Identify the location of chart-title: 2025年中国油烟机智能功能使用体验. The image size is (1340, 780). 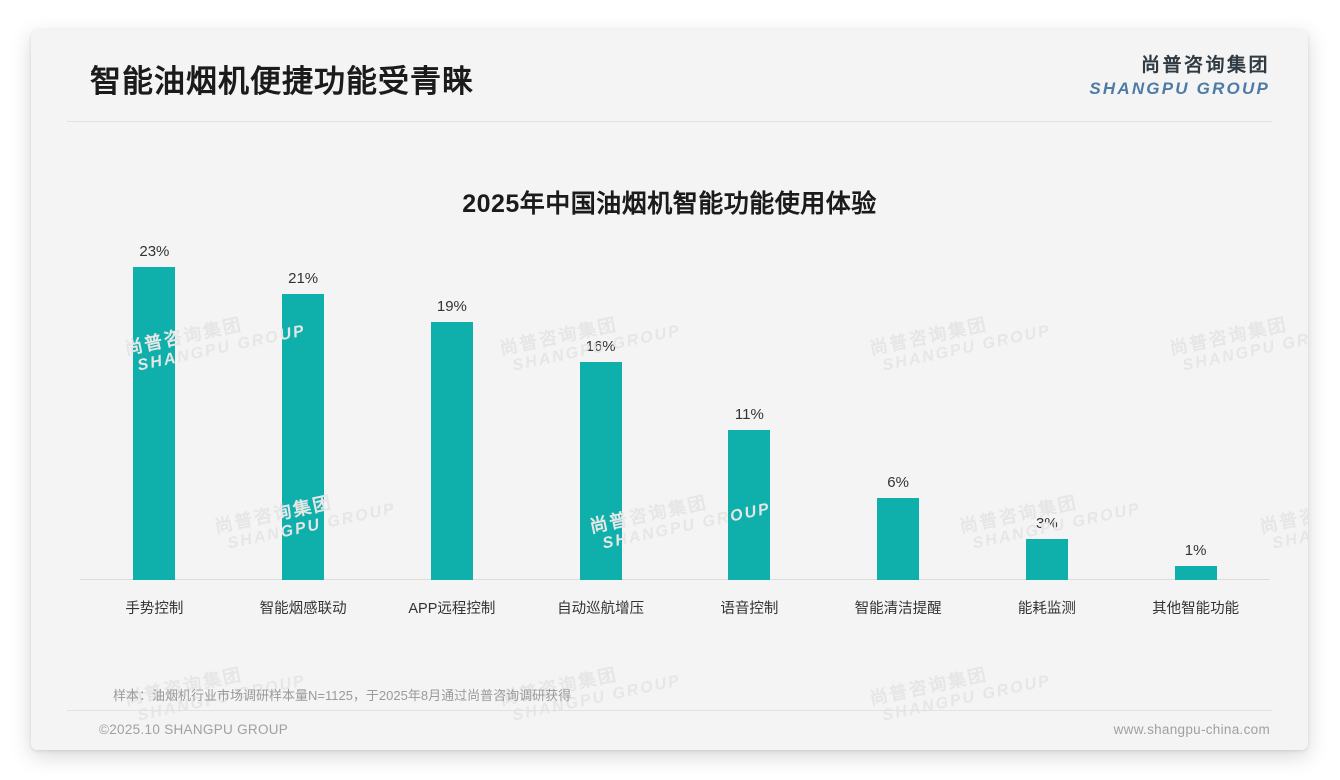
(669, 204).